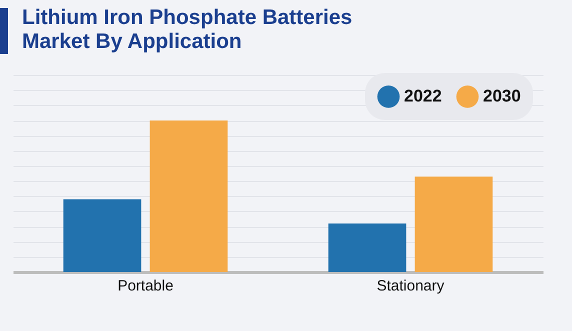 The height and width of the screenshot is (331, 572). What do you see at coordinates (187, 30) in the screenshot?
I see `chart-title: Lithium Iron Phosphate Batteries Market By Application` at bounding box center [187, 30].